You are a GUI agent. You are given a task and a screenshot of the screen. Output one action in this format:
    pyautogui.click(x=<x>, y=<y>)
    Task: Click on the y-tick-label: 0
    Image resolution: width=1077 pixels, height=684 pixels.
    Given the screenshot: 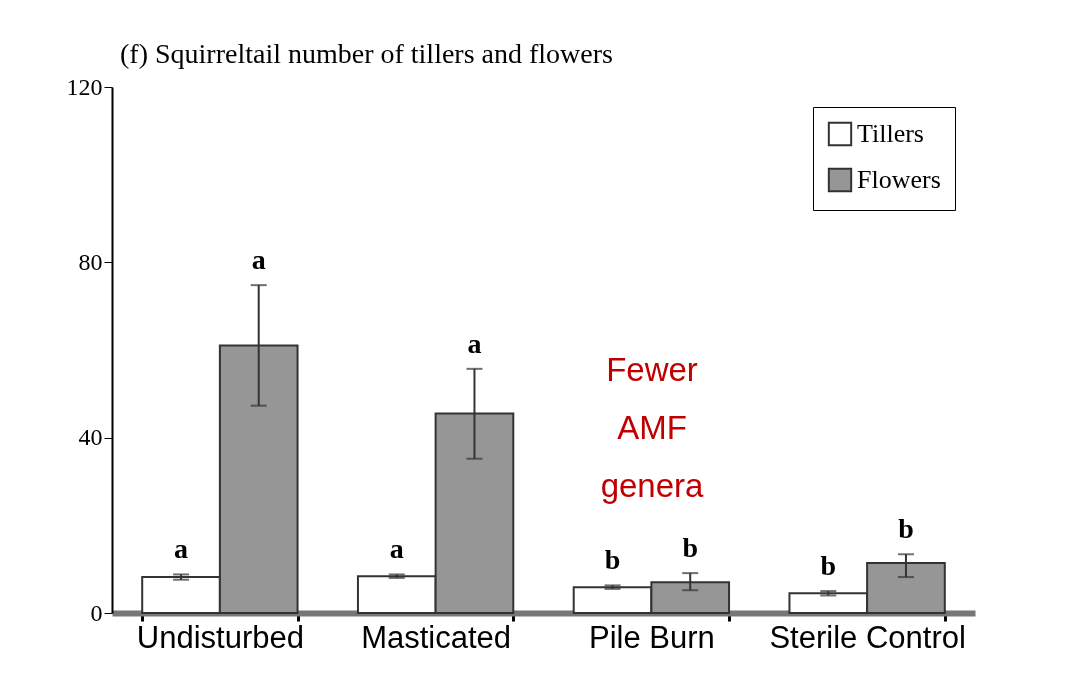 What is the action you would take?
    pyautogui.click(x=96, y=612)
    